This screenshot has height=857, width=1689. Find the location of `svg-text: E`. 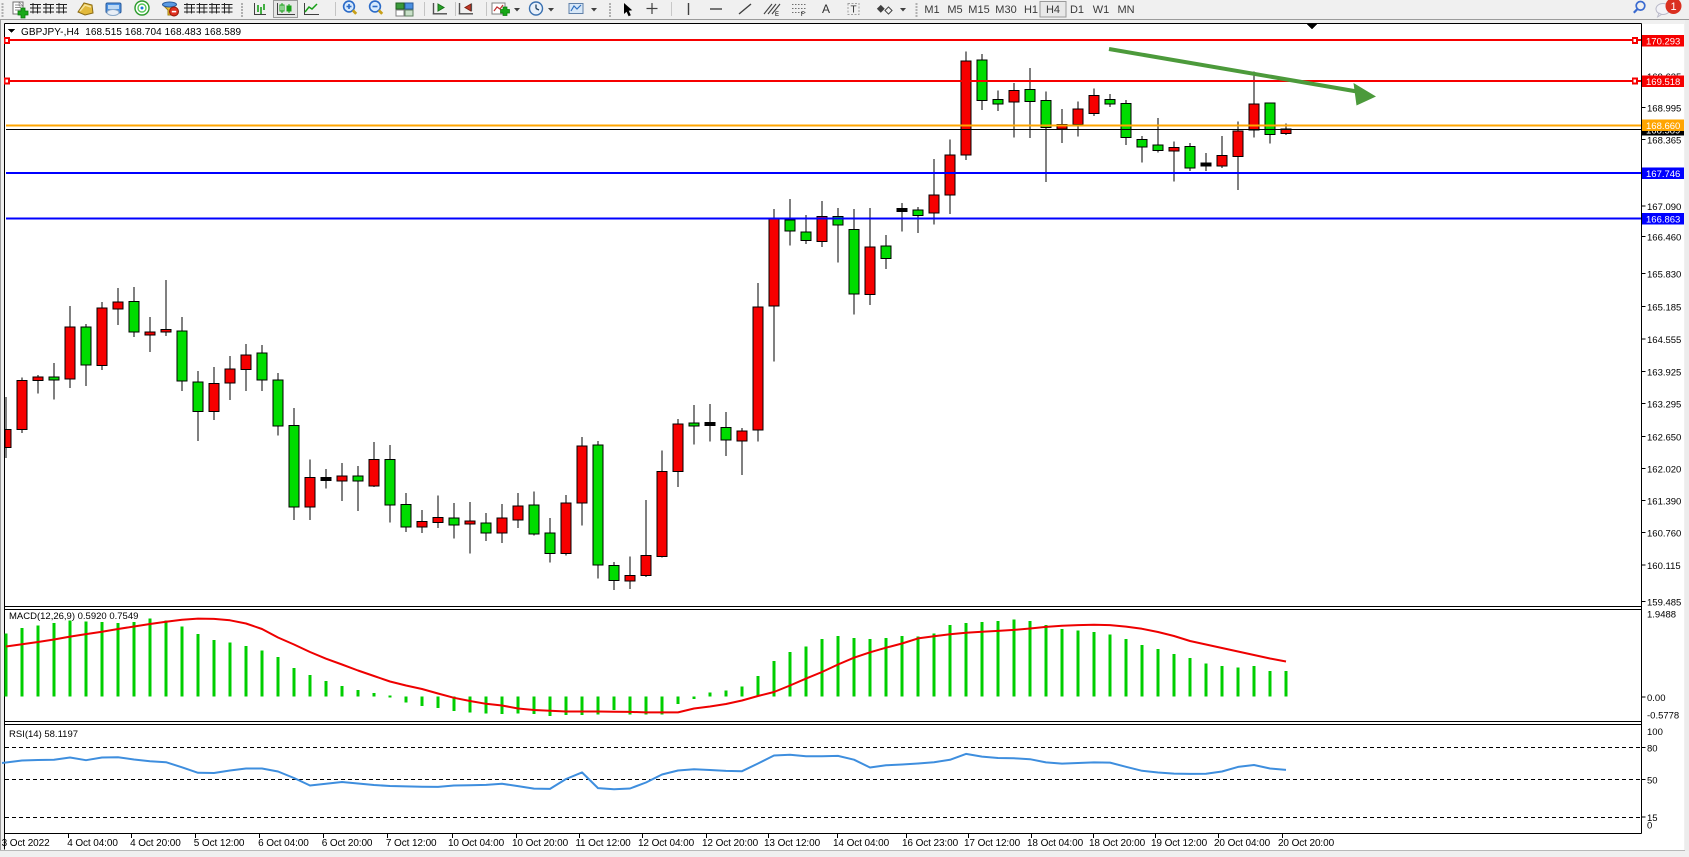

svg-text: E is located at coordinates (777, 15).